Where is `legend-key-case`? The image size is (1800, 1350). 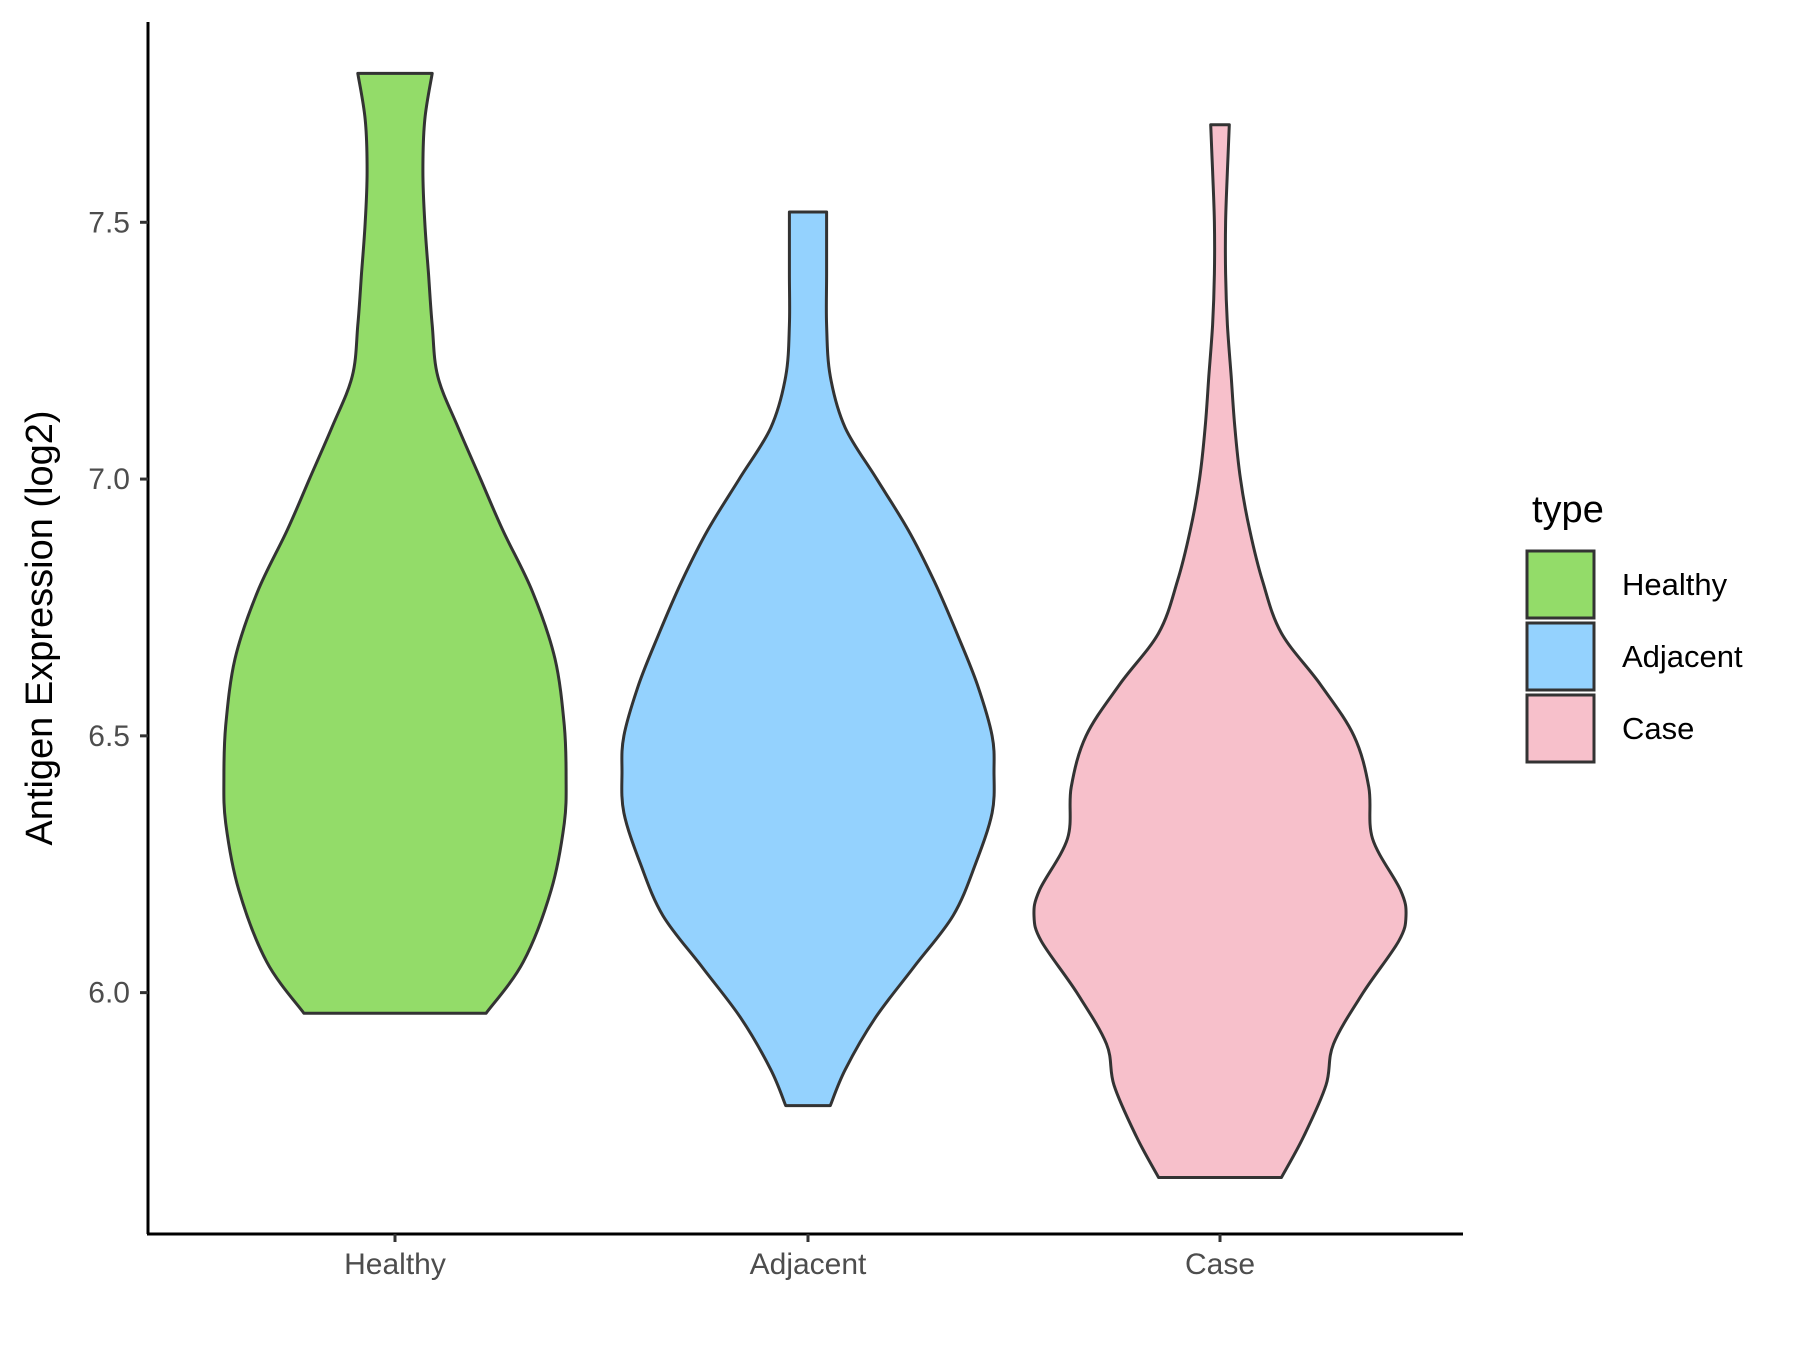
legend-key-case is located at coordinates (1560, 728).